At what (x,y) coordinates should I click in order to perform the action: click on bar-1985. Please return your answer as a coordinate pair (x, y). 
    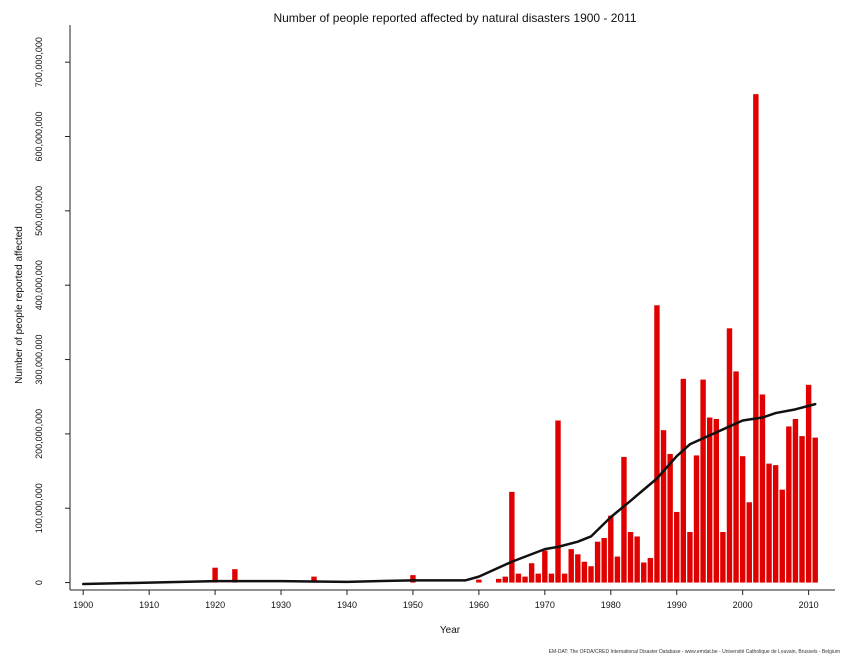
    Looking at the image, I should click on (644, 572).